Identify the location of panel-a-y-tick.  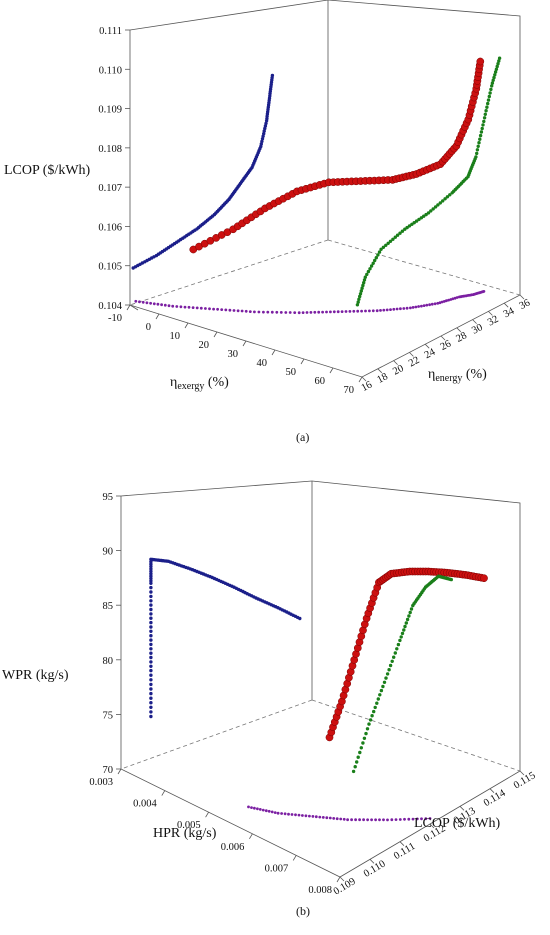
(380, 371).